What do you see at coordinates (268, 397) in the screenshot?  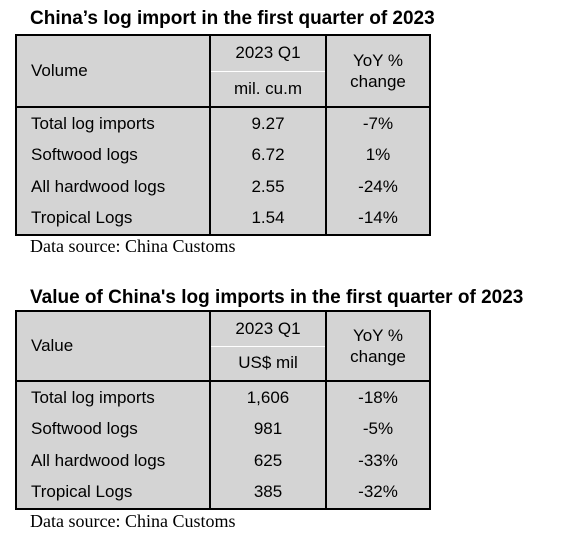 I see `row-value: 1,606` at bounding box center [268, 397].